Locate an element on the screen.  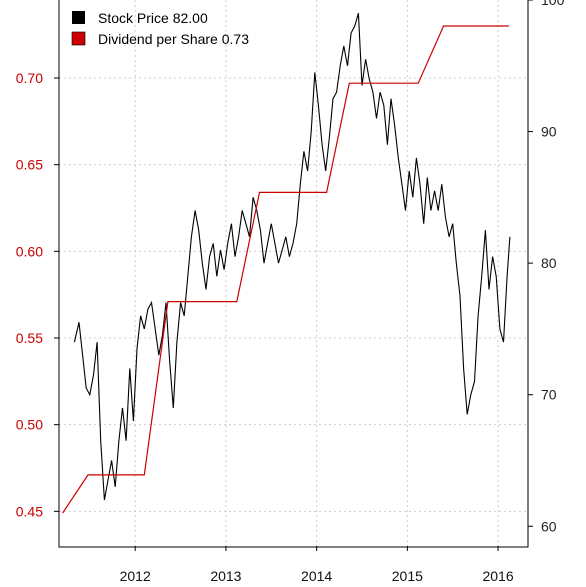
right-tick-label: 100 is located at coordinates (553, 4).